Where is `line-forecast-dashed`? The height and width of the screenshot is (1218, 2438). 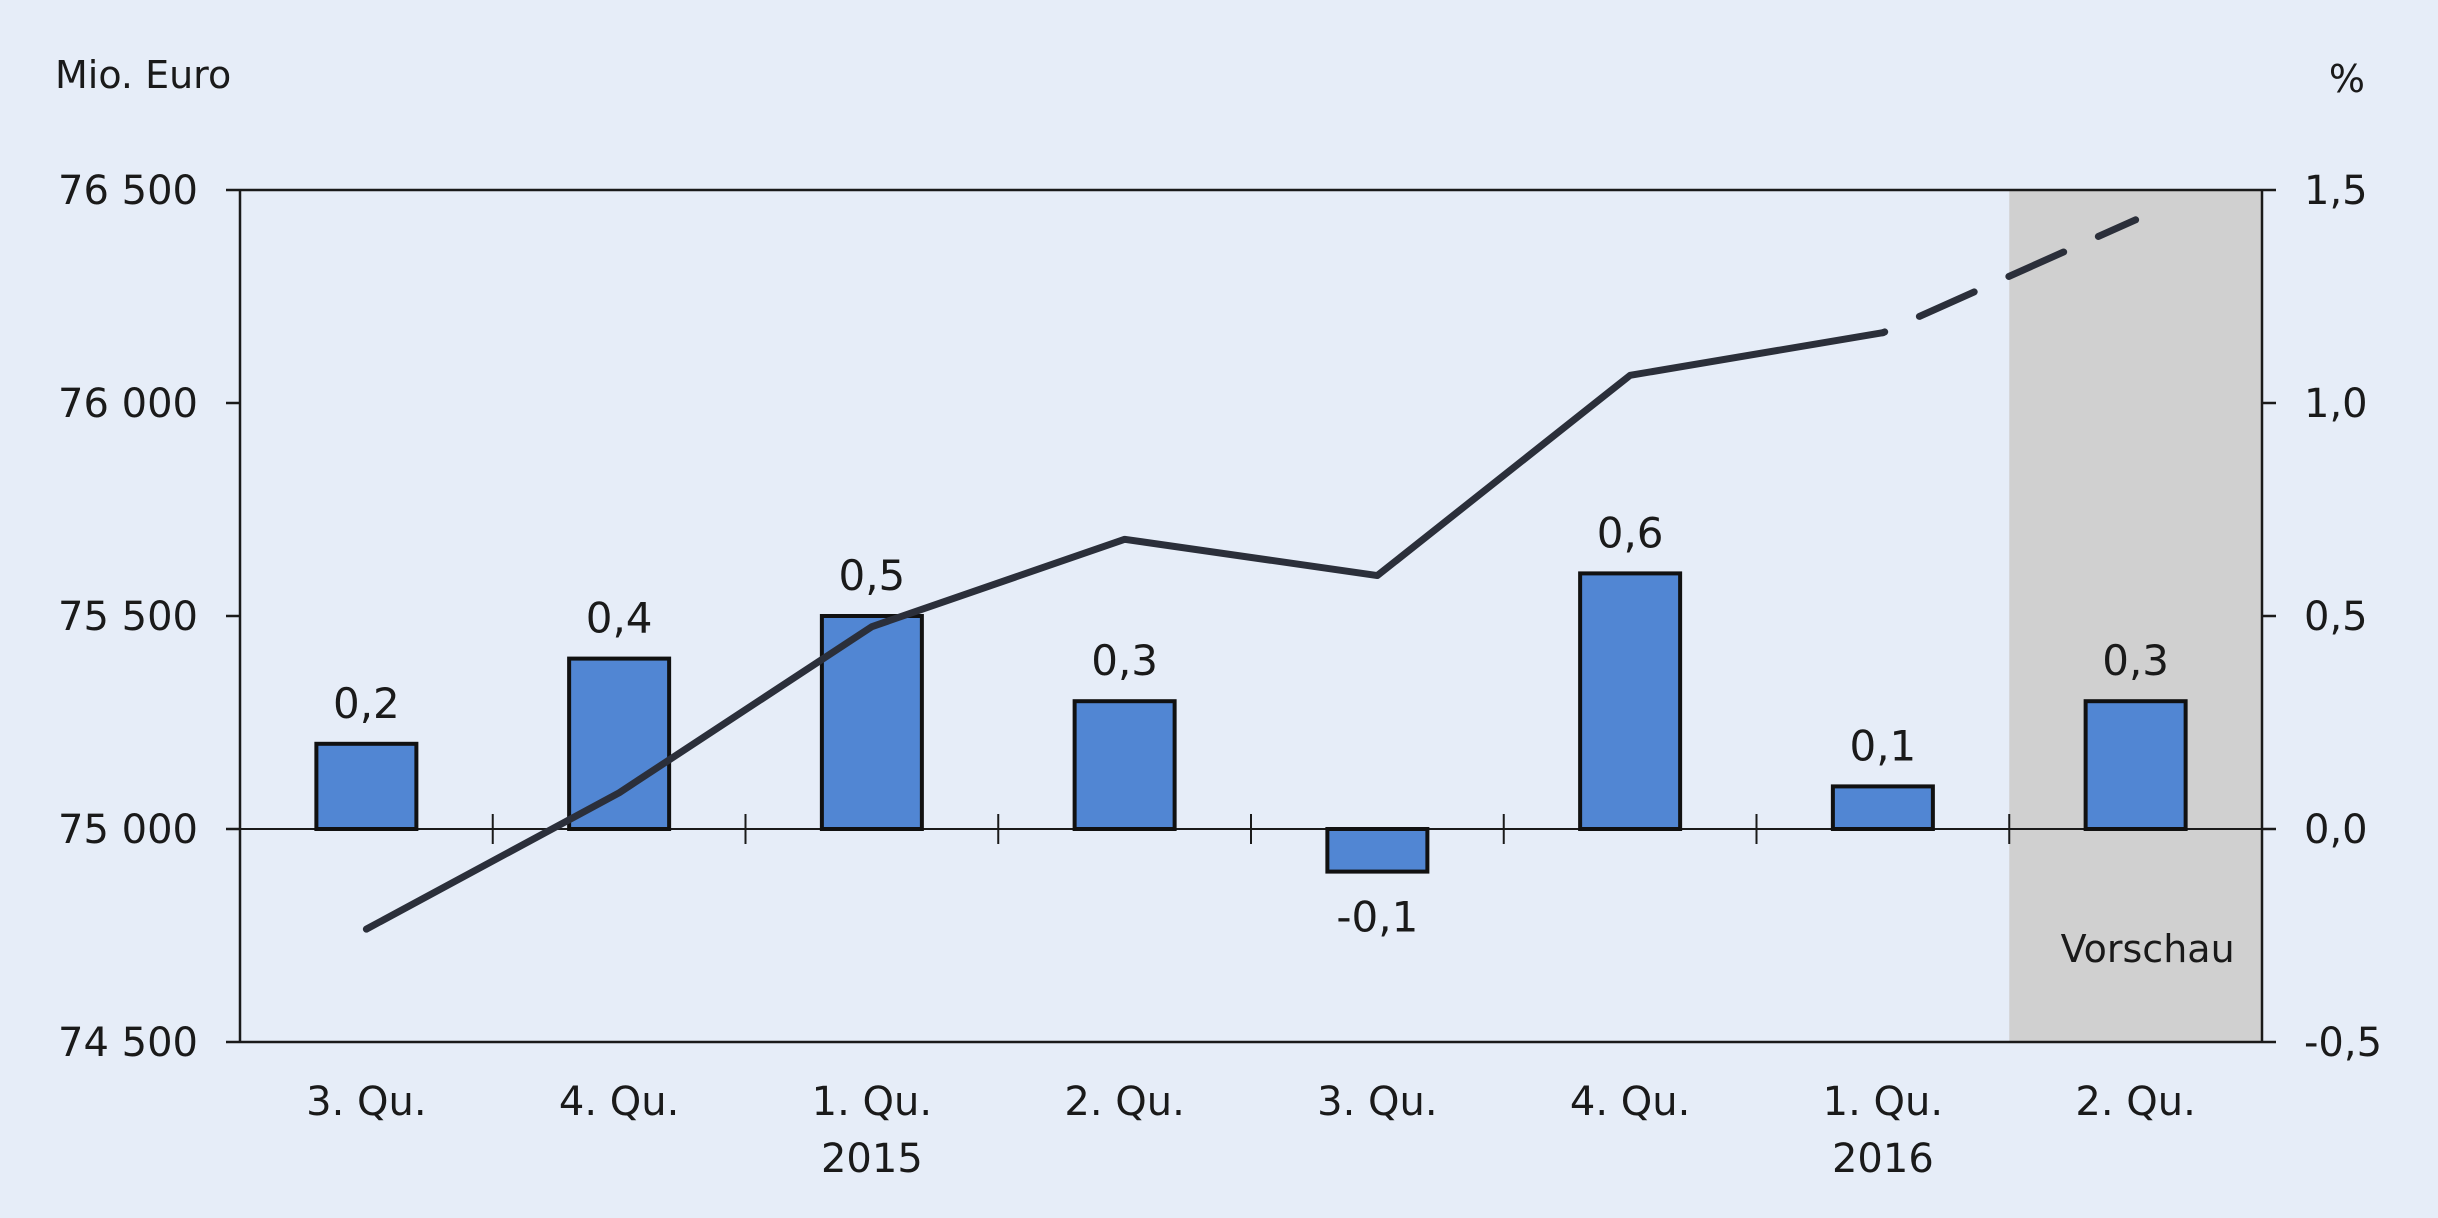
line-forecast-dashed is located at coordinates (2009, 276).